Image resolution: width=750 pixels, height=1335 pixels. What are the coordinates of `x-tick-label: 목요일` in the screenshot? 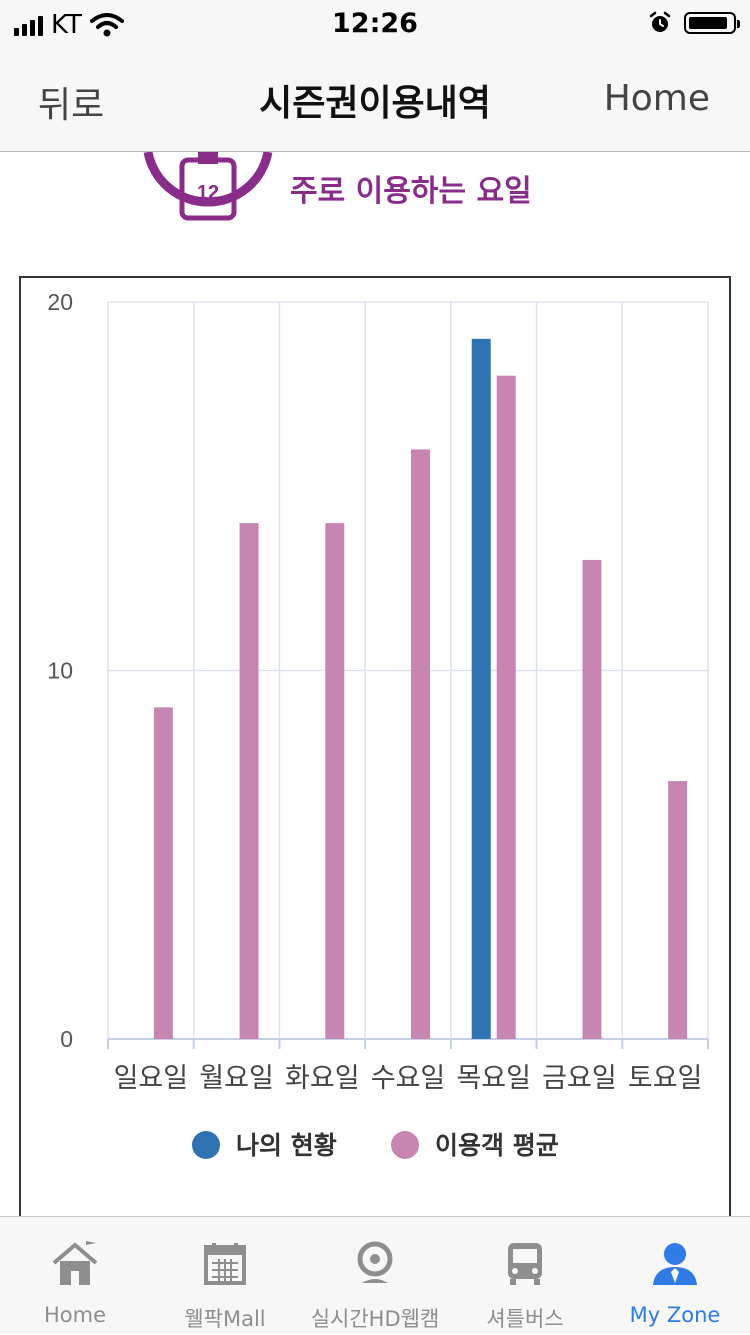 It's located at (493, 1078).